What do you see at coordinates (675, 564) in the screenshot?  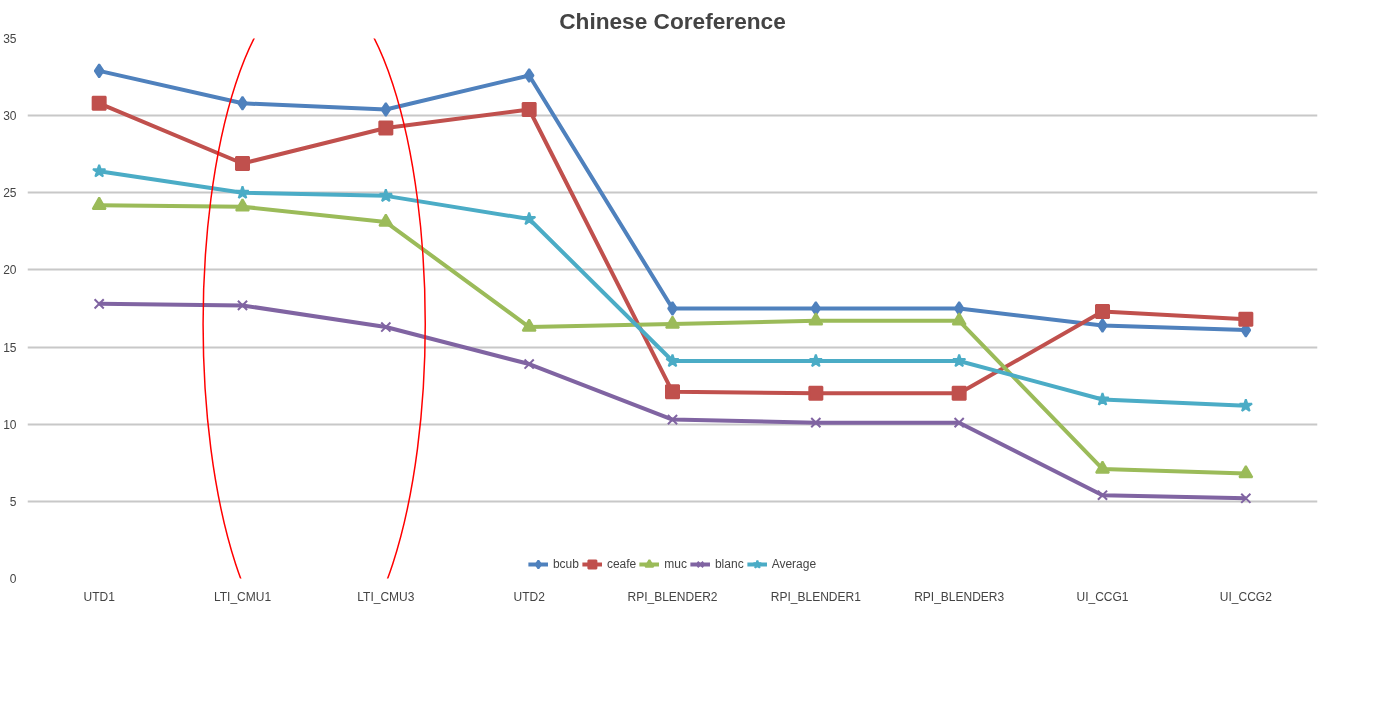 I see `legend-label: muc` at bounding box center [675, 564].